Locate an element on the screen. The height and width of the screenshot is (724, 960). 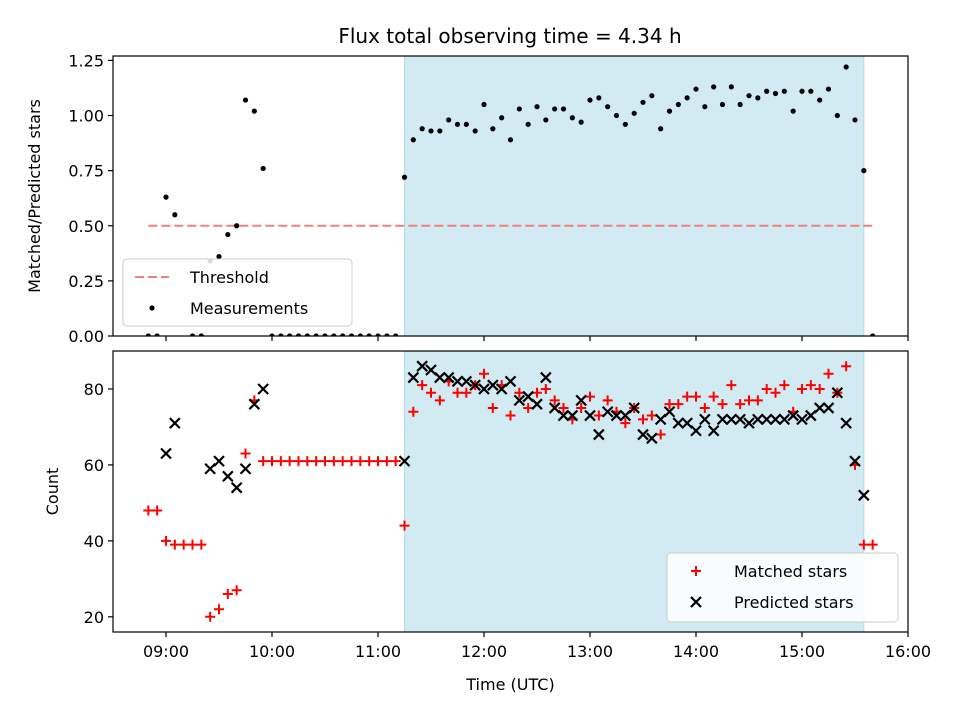
x-tick-label: 10:00 is located at coordinates (272, 651).